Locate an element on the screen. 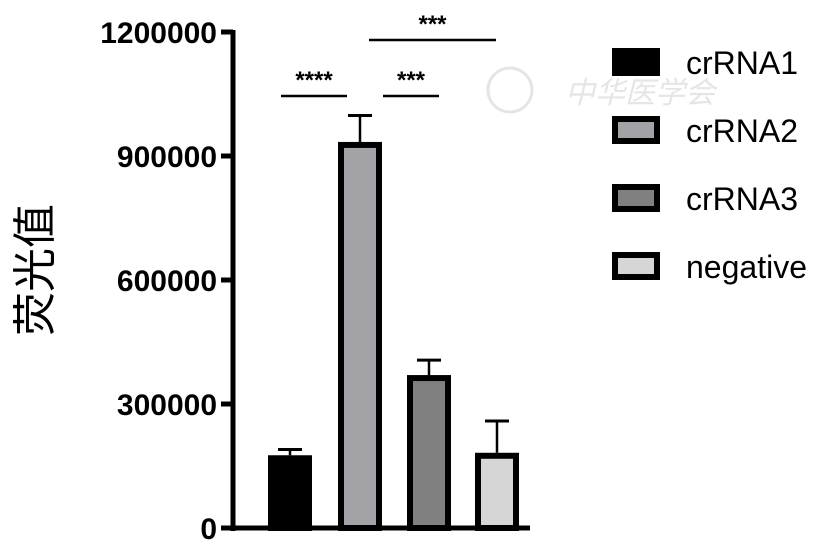 This screenshot has height=550, width=826. legend-label: crRNA2 is located at coordinates (742, 131).